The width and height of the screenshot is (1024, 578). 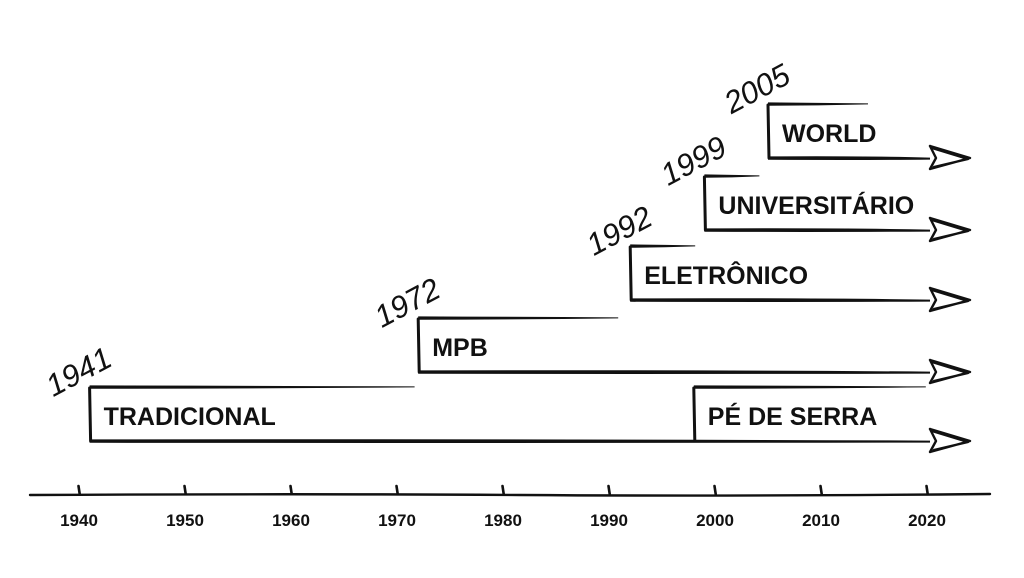 What do you see at coordinates (726, 275) in the screenshot?
I see `genre-label: ELETRÔNICO` at bounding box center [726, 275].